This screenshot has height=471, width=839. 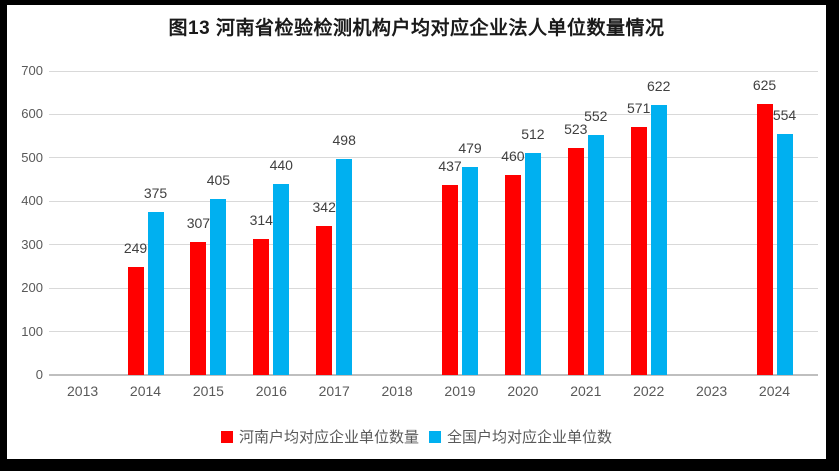 What do you see at coordinates (513, 156) in the screenshot?
I see `data-label: 460` at bounding box center [513, 156].